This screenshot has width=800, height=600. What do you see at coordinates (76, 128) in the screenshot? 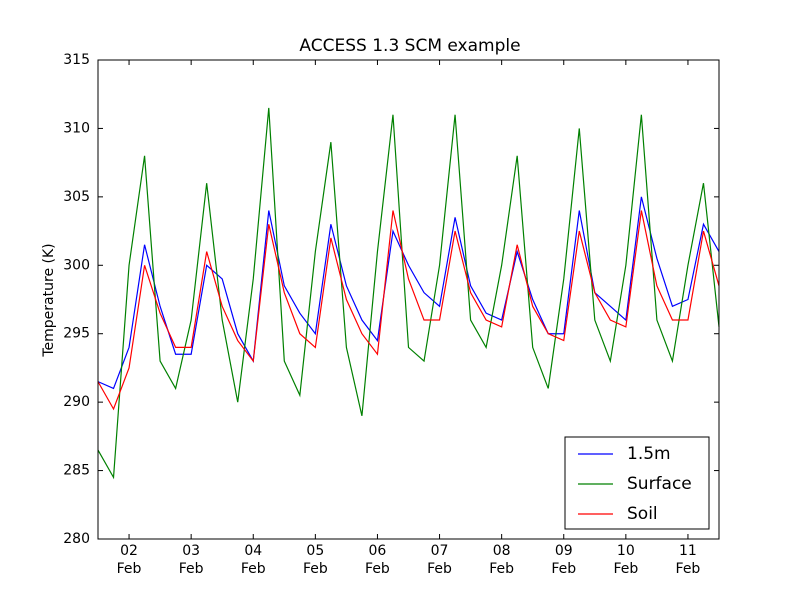
I see `y-tick-label: 310` at bounding box center [76, 128].